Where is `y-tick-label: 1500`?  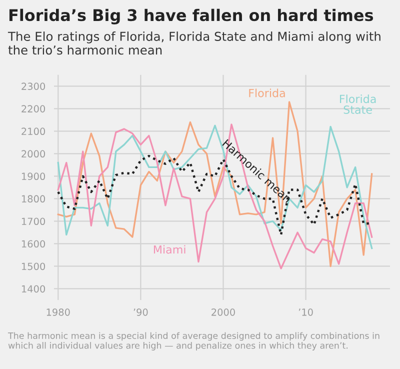
y-tick-label: 1500 is located at coordinates (34, 266).